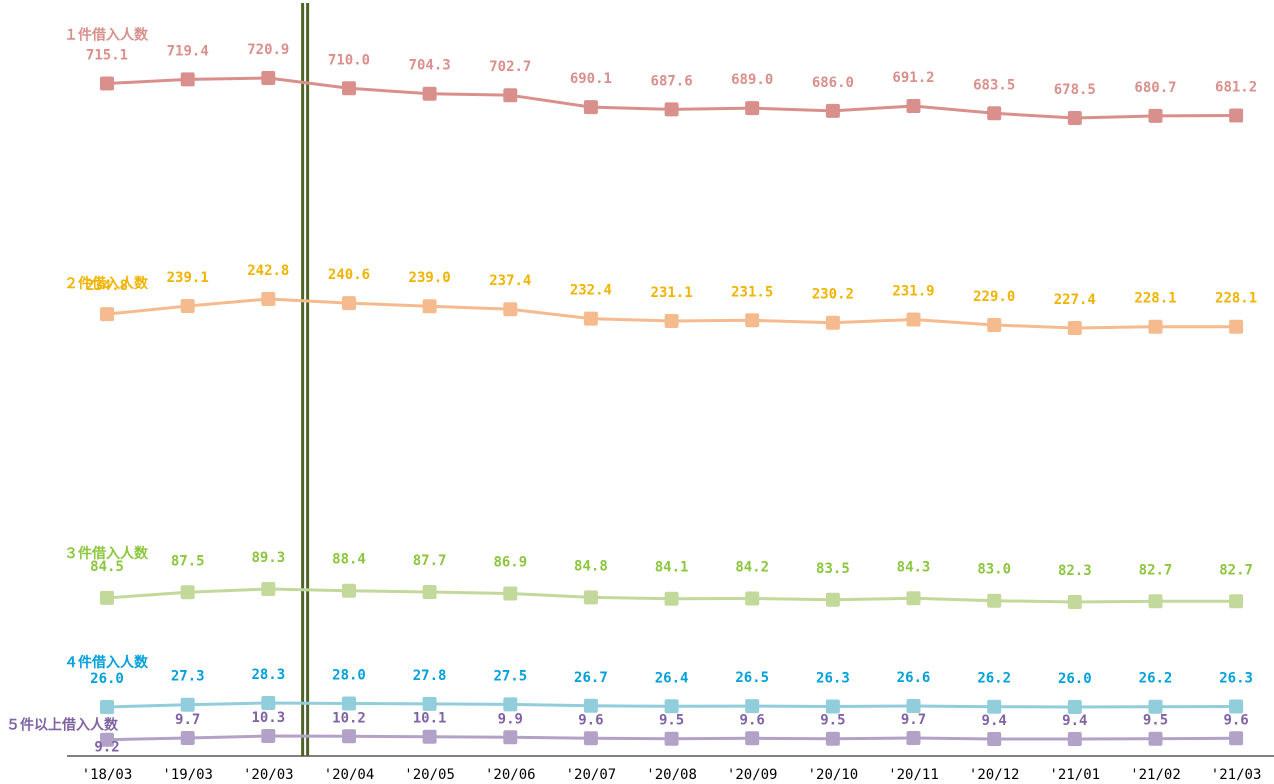 Image resolution: width=1274 pixels, height=784 pixels. I want to click on x-tick-label-11: '20/11, so click(913, 775).